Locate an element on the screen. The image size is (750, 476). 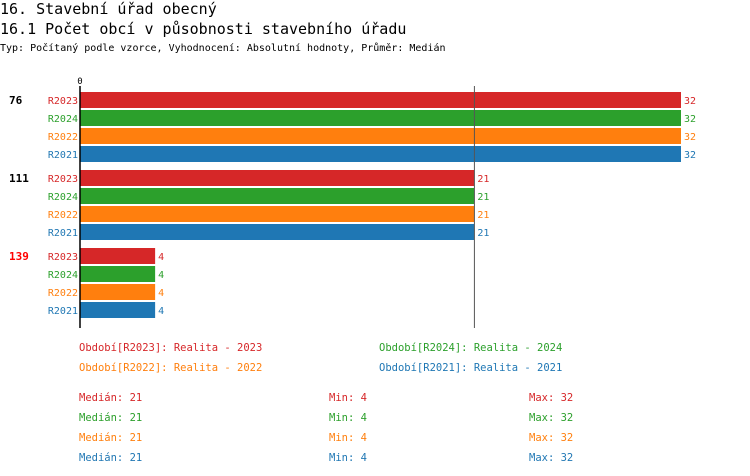
group-label: 139 is located at coordinates (19, 256).